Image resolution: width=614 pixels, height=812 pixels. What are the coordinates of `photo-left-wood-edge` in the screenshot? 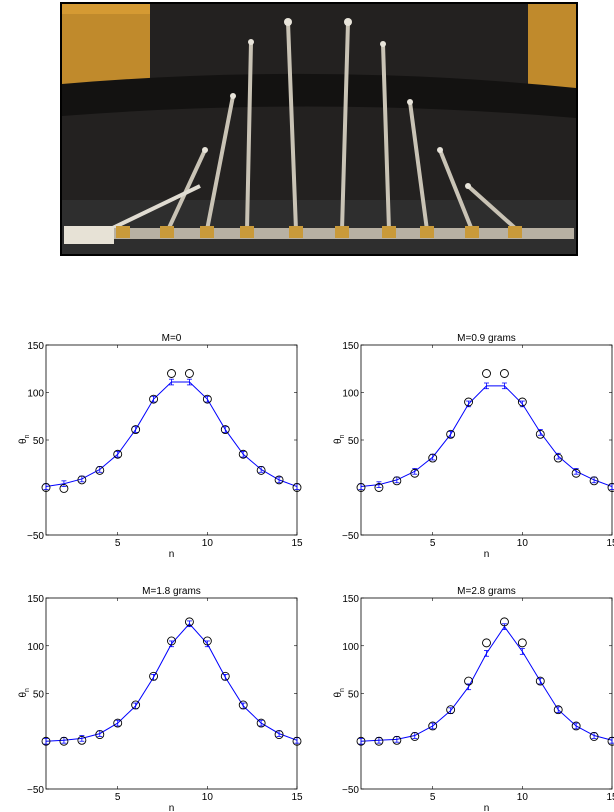 It's located at (106, 9).